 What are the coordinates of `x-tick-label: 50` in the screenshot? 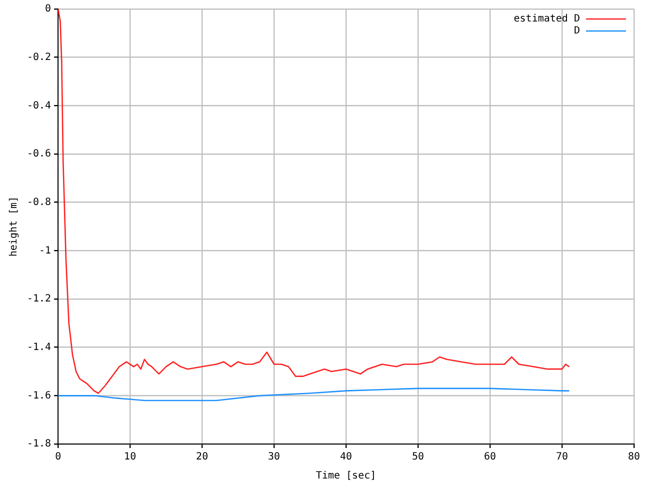 It's located at (418, 457).